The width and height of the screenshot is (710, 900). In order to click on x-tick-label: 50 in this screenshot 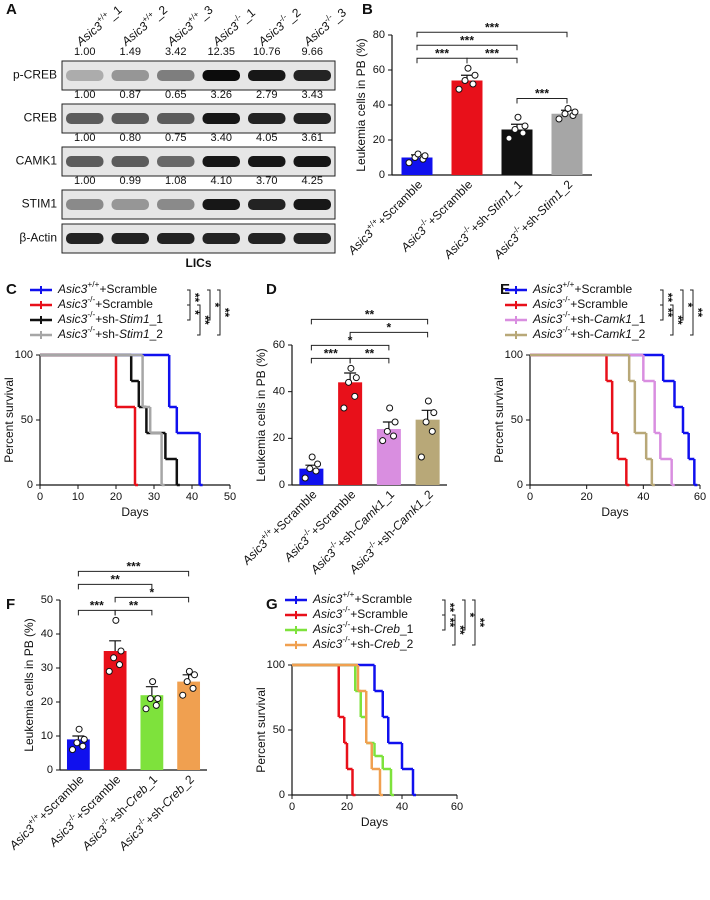, I will do `click(230, 497)`.